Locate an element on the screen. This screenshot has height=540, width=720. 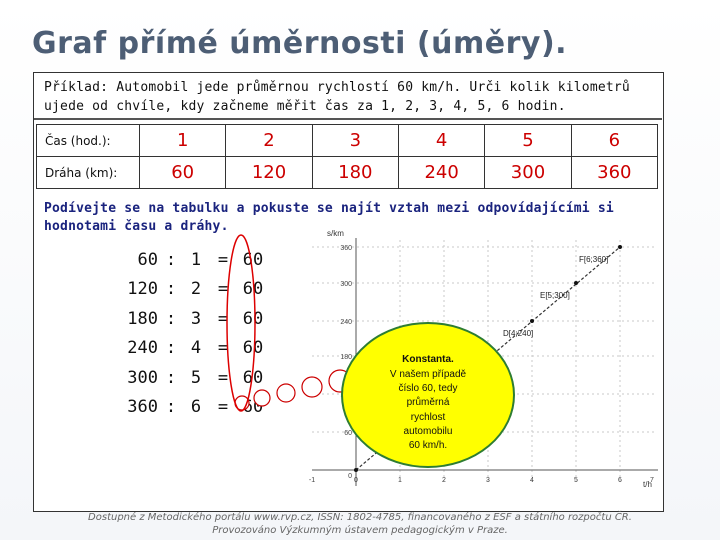
callout-line: číslo 60, tedy is located at coordinates (428, 388).